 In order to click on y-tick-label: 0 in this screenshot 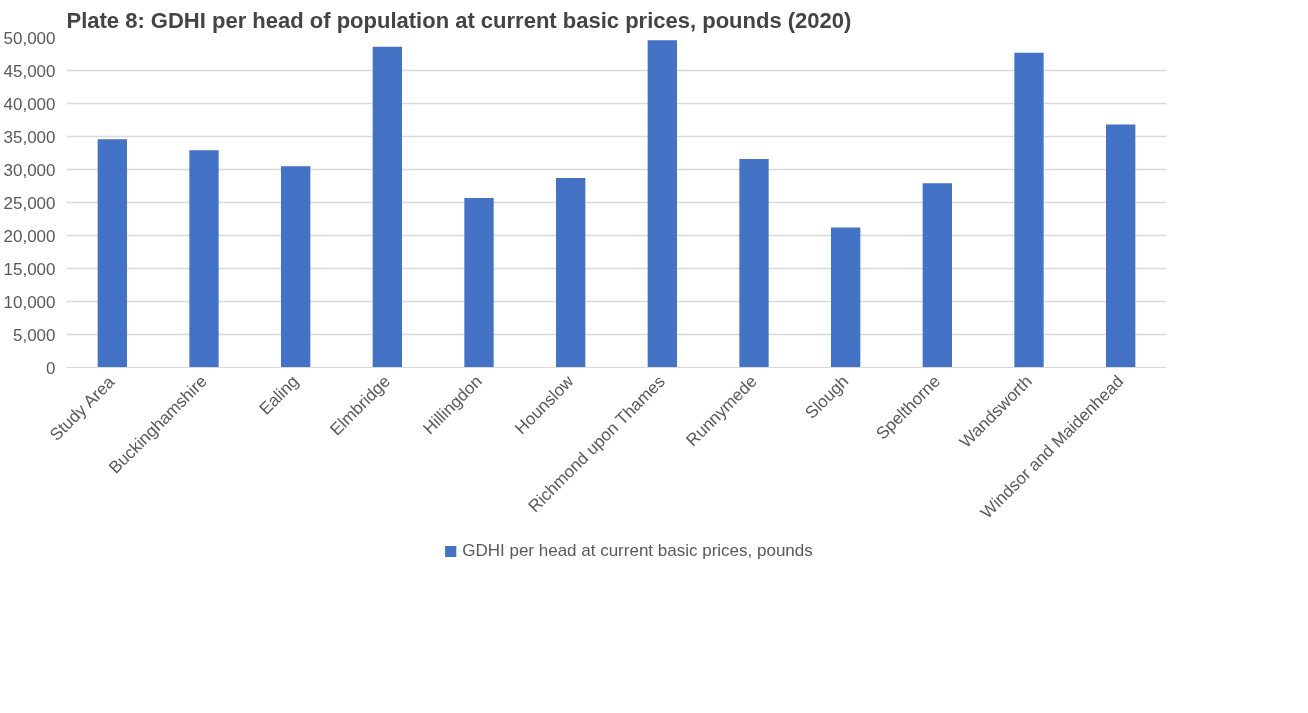, I will do `click(51, 368)`.